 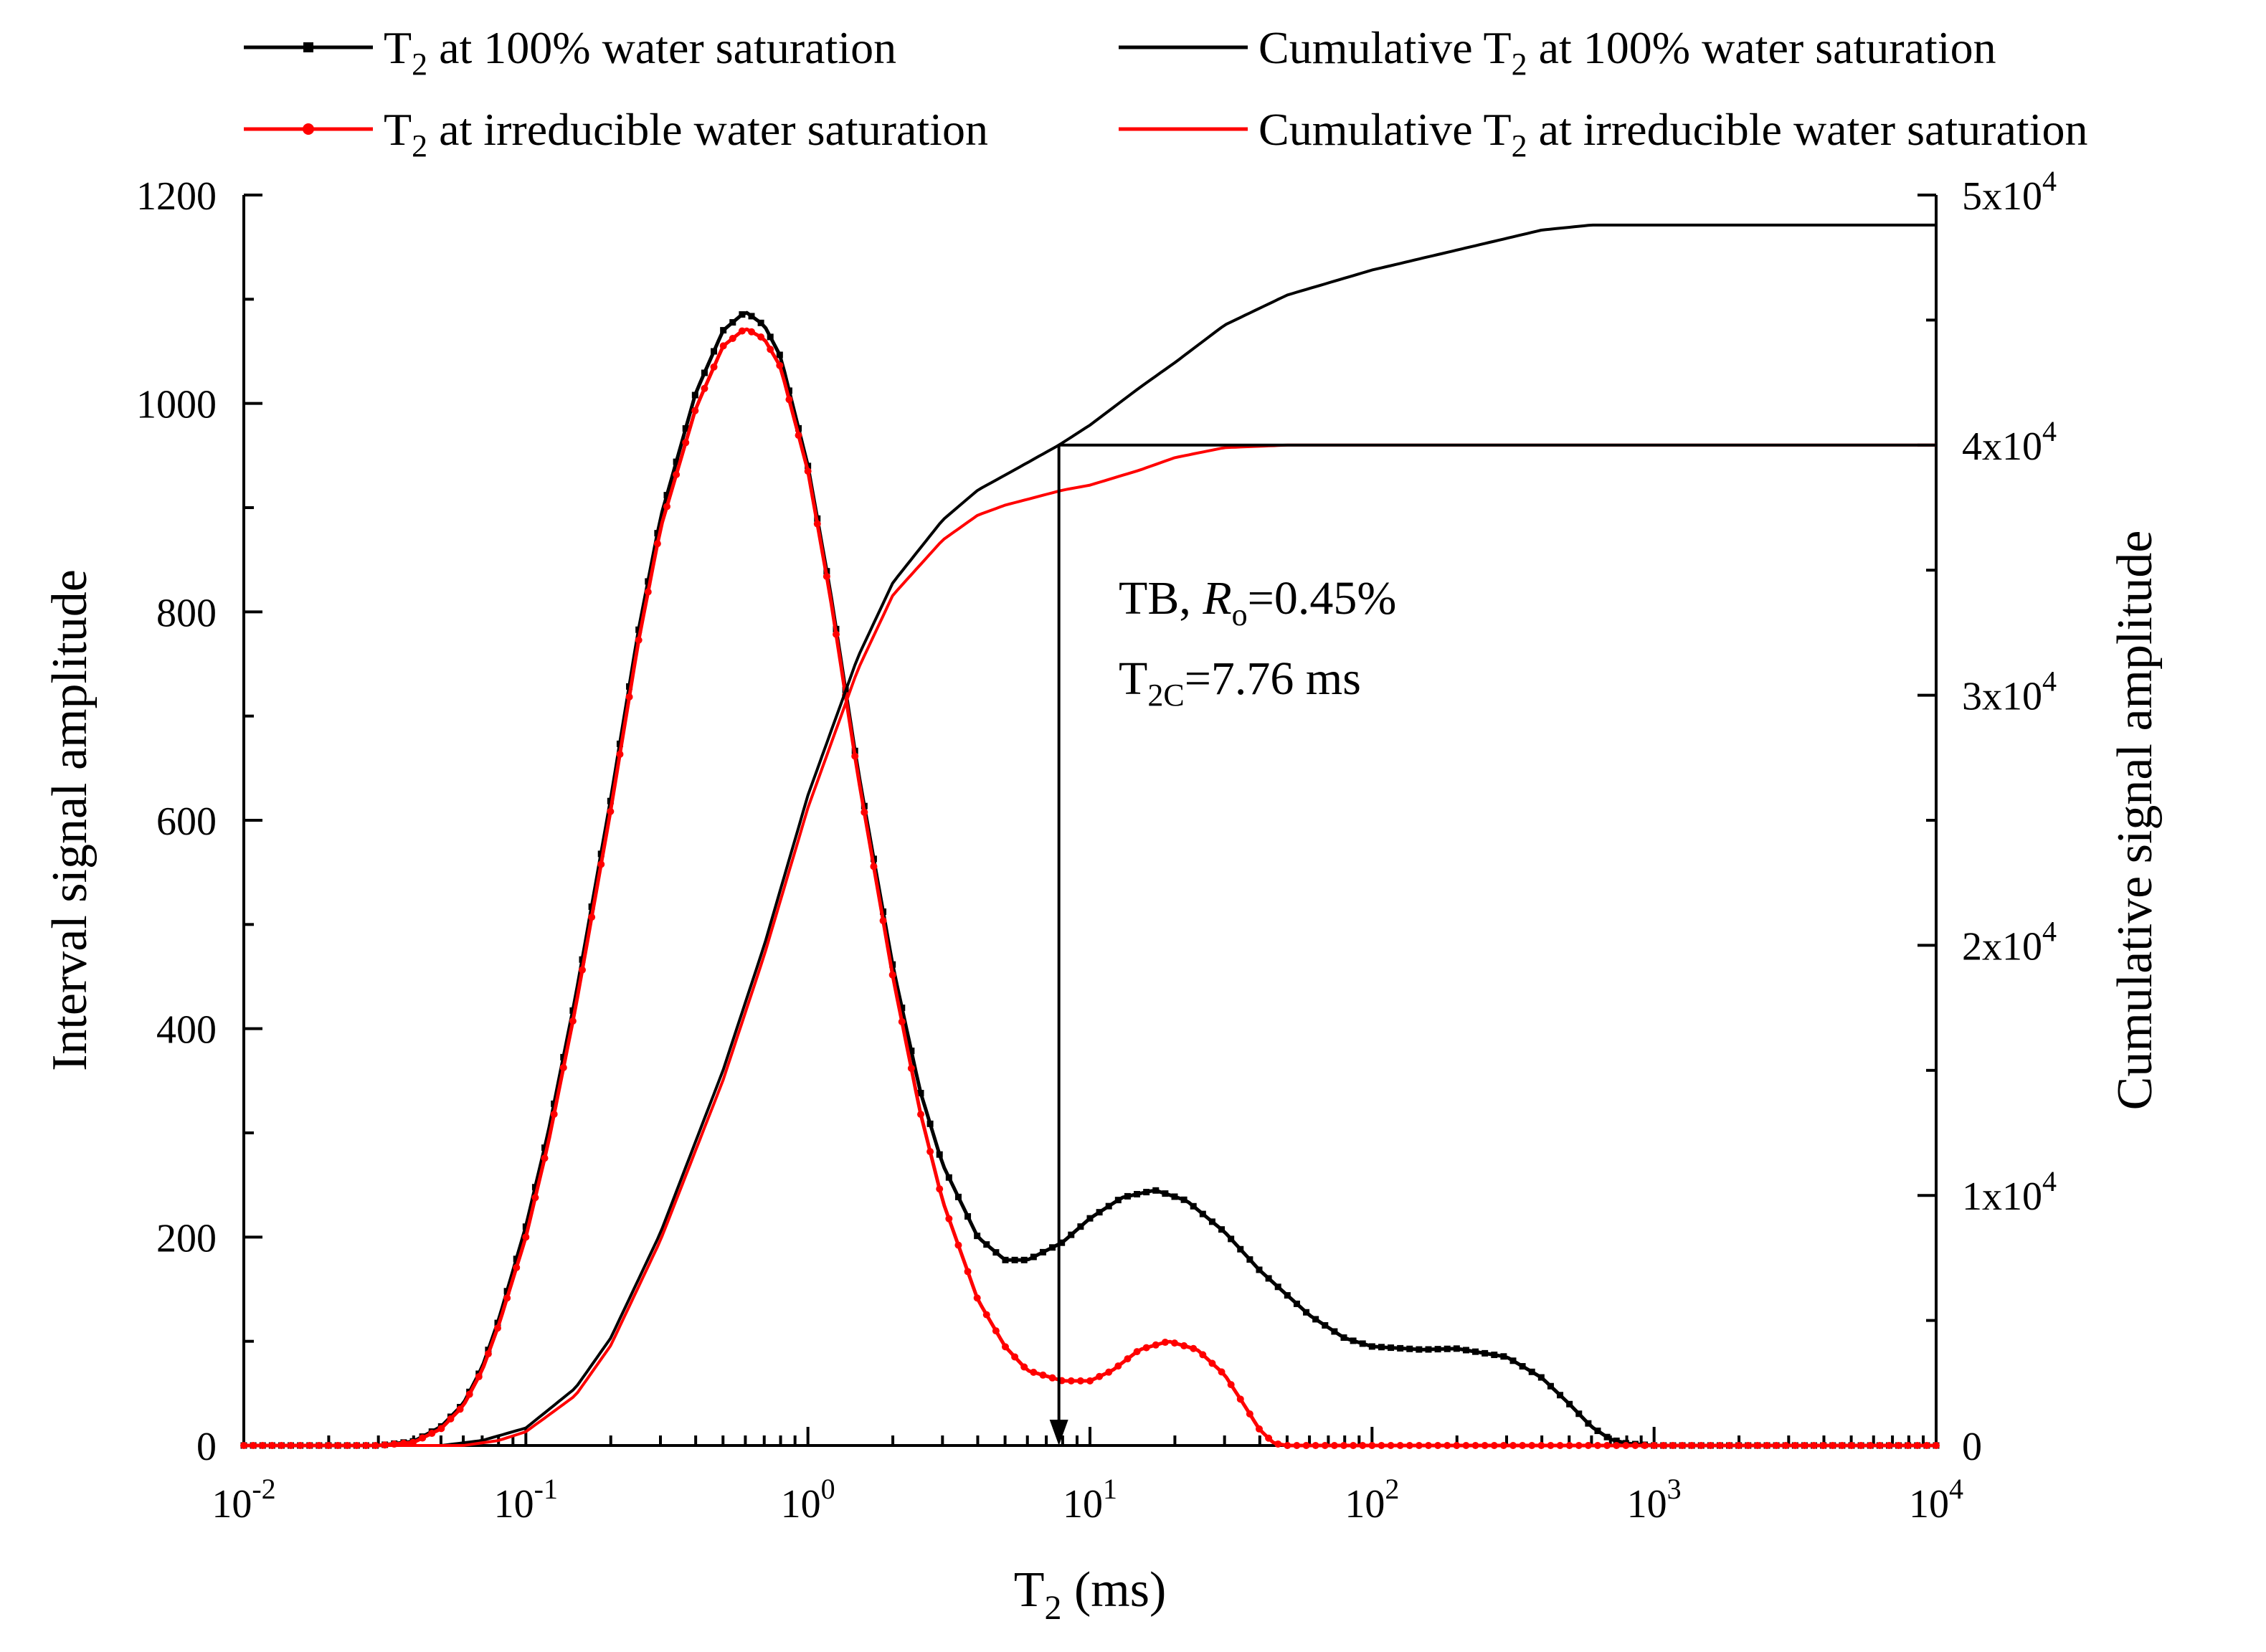 What do you see at coordinates (1090, 1594) in the screenshot?
I see `x-axis-title: T2 (ms)` at bounding box center [1090, 1594].